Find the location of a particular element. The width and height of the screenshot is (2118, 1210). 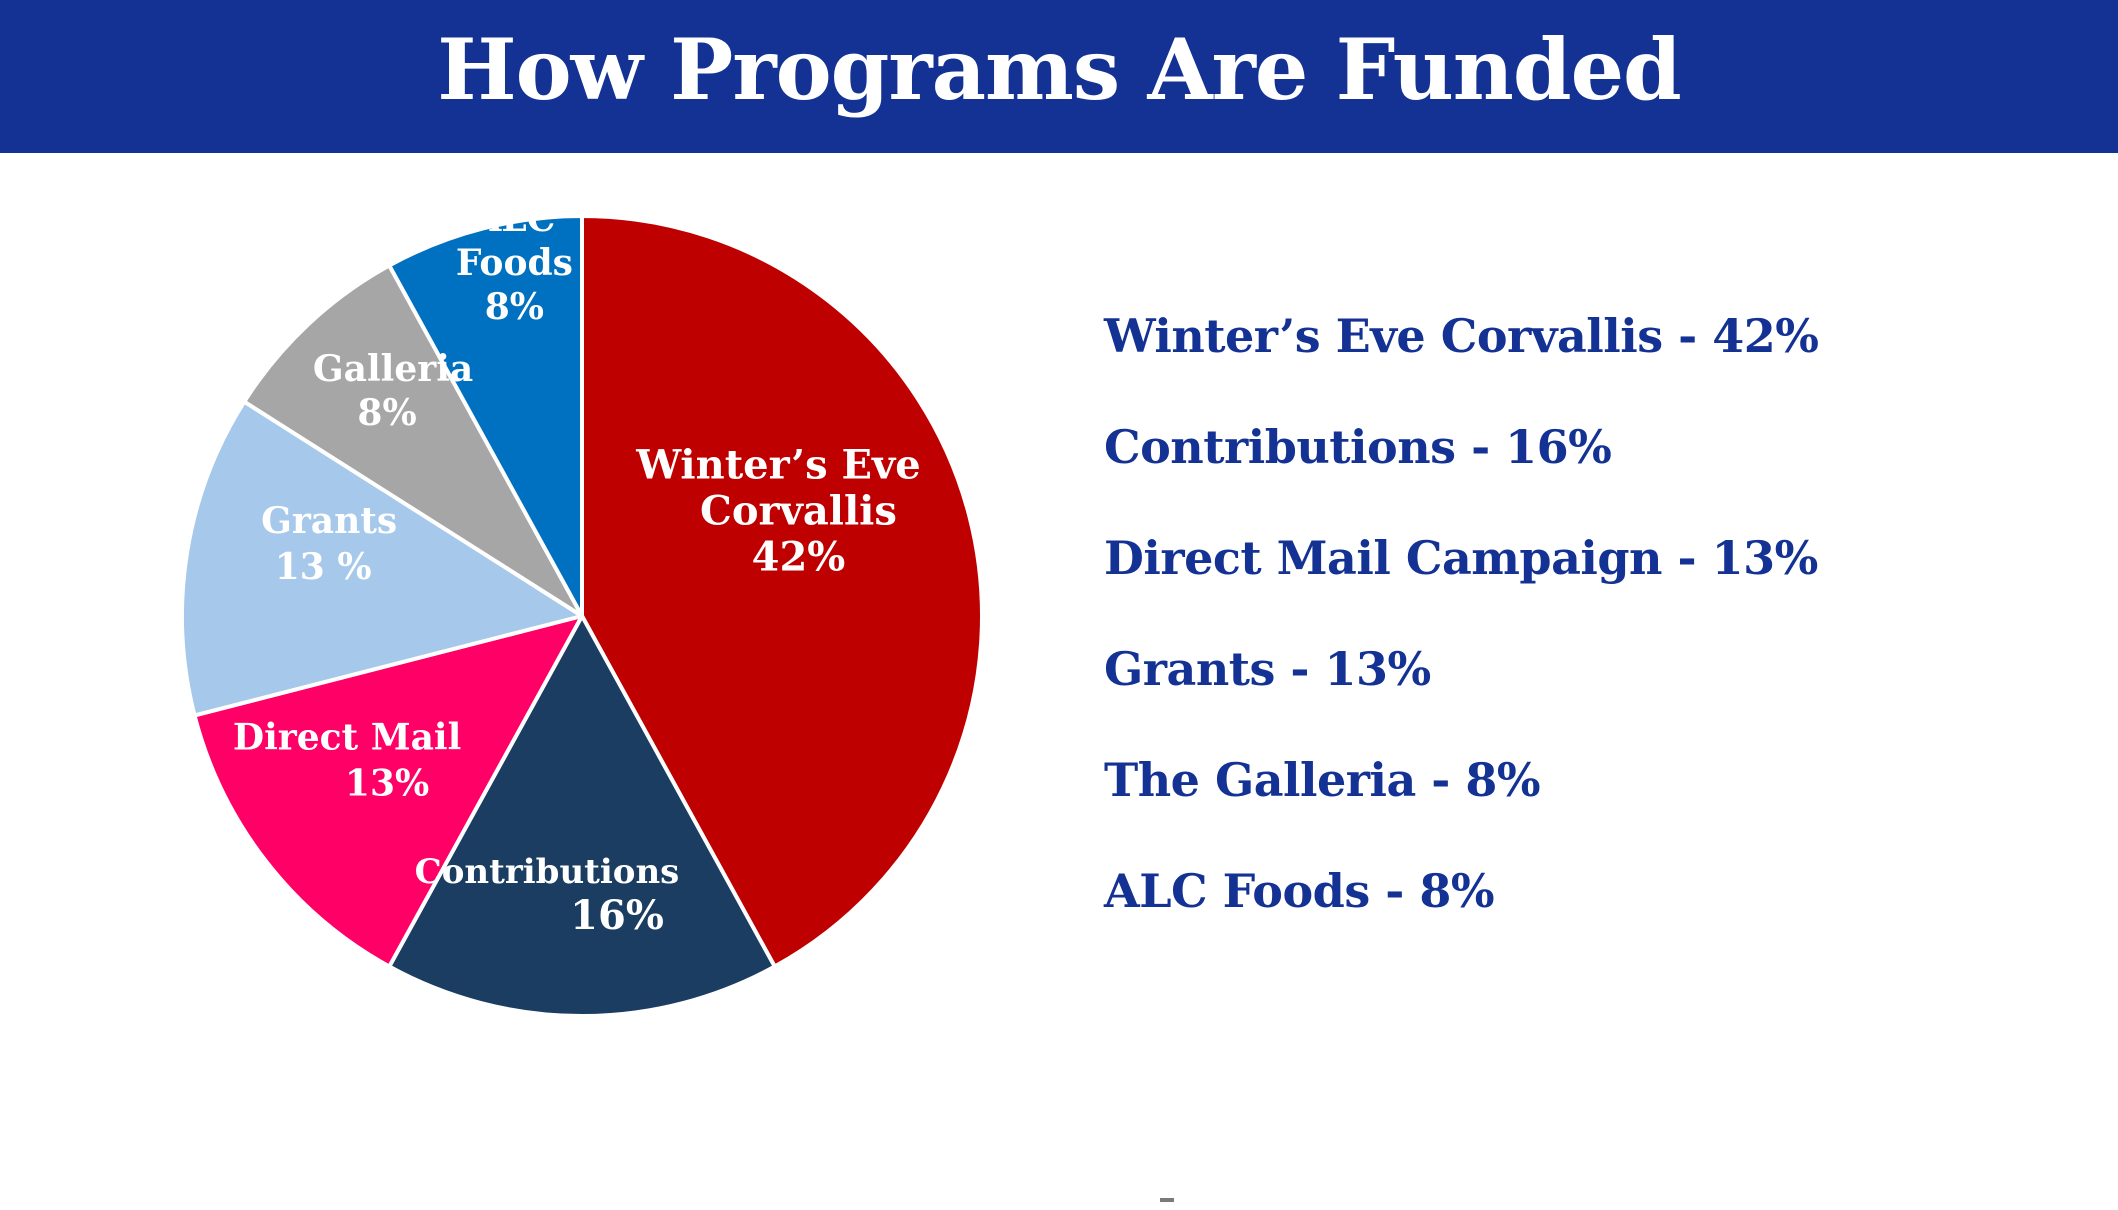

slice-label-contributions: Contributions 16% is located at coordinates (547, 895).